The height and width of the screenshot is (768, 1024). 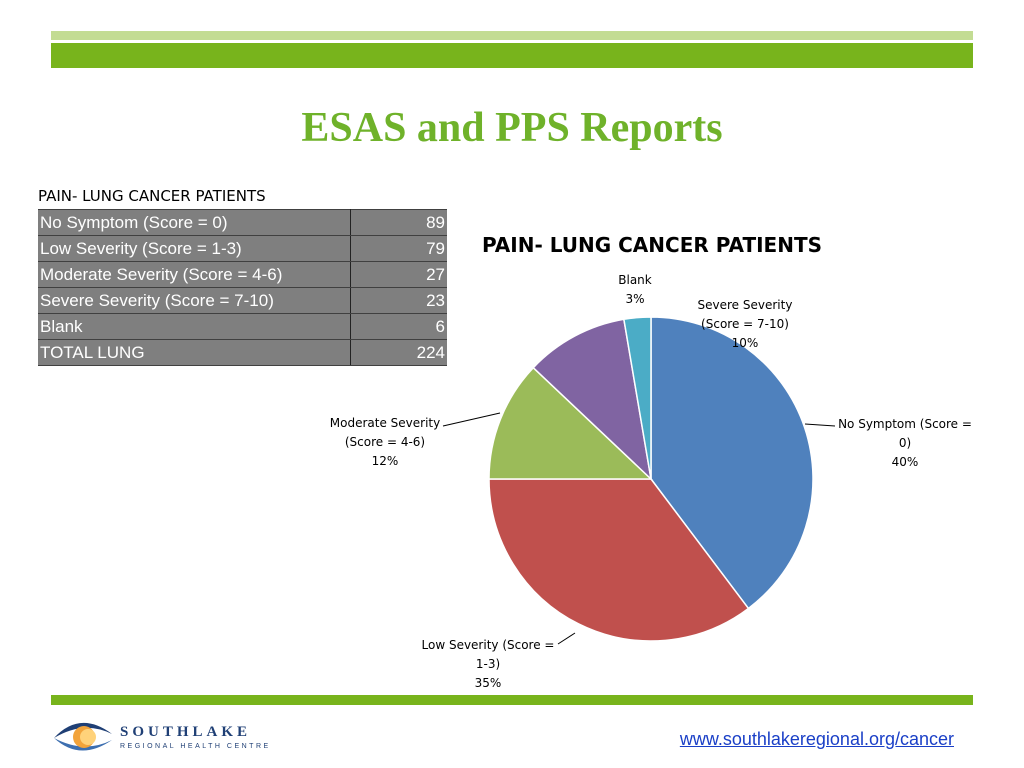 What do you see at coordinates (488, 664) in the screenshot?
I see `slice-label: 1-3)` at bounding box center [488, 664].